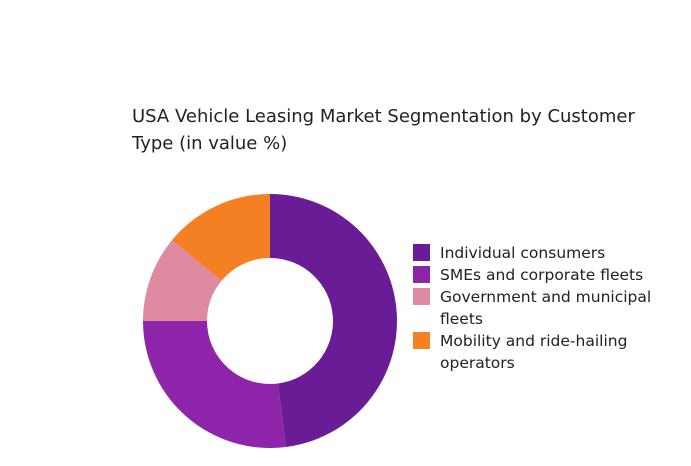  I want to click on legend-item: Government and municipal fleets, so click(536, 308).